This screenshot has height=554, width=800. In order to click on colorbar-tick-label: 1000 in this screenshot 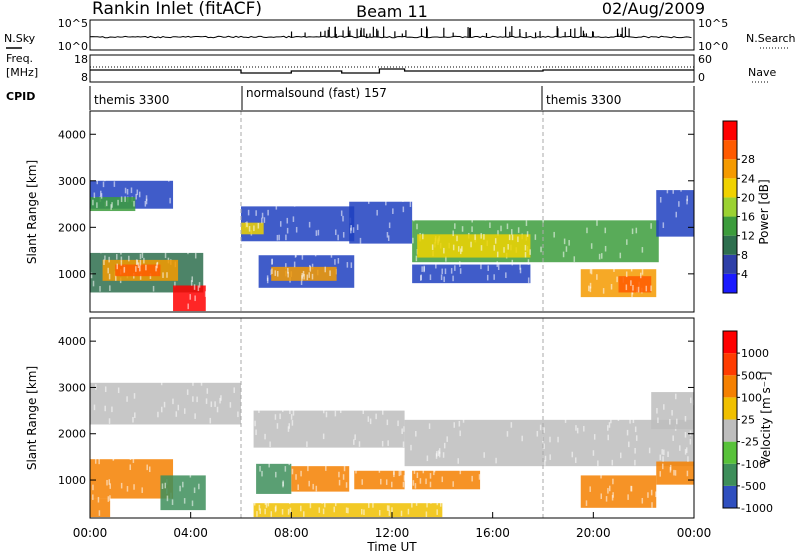, I will do `click(755, 353)`.